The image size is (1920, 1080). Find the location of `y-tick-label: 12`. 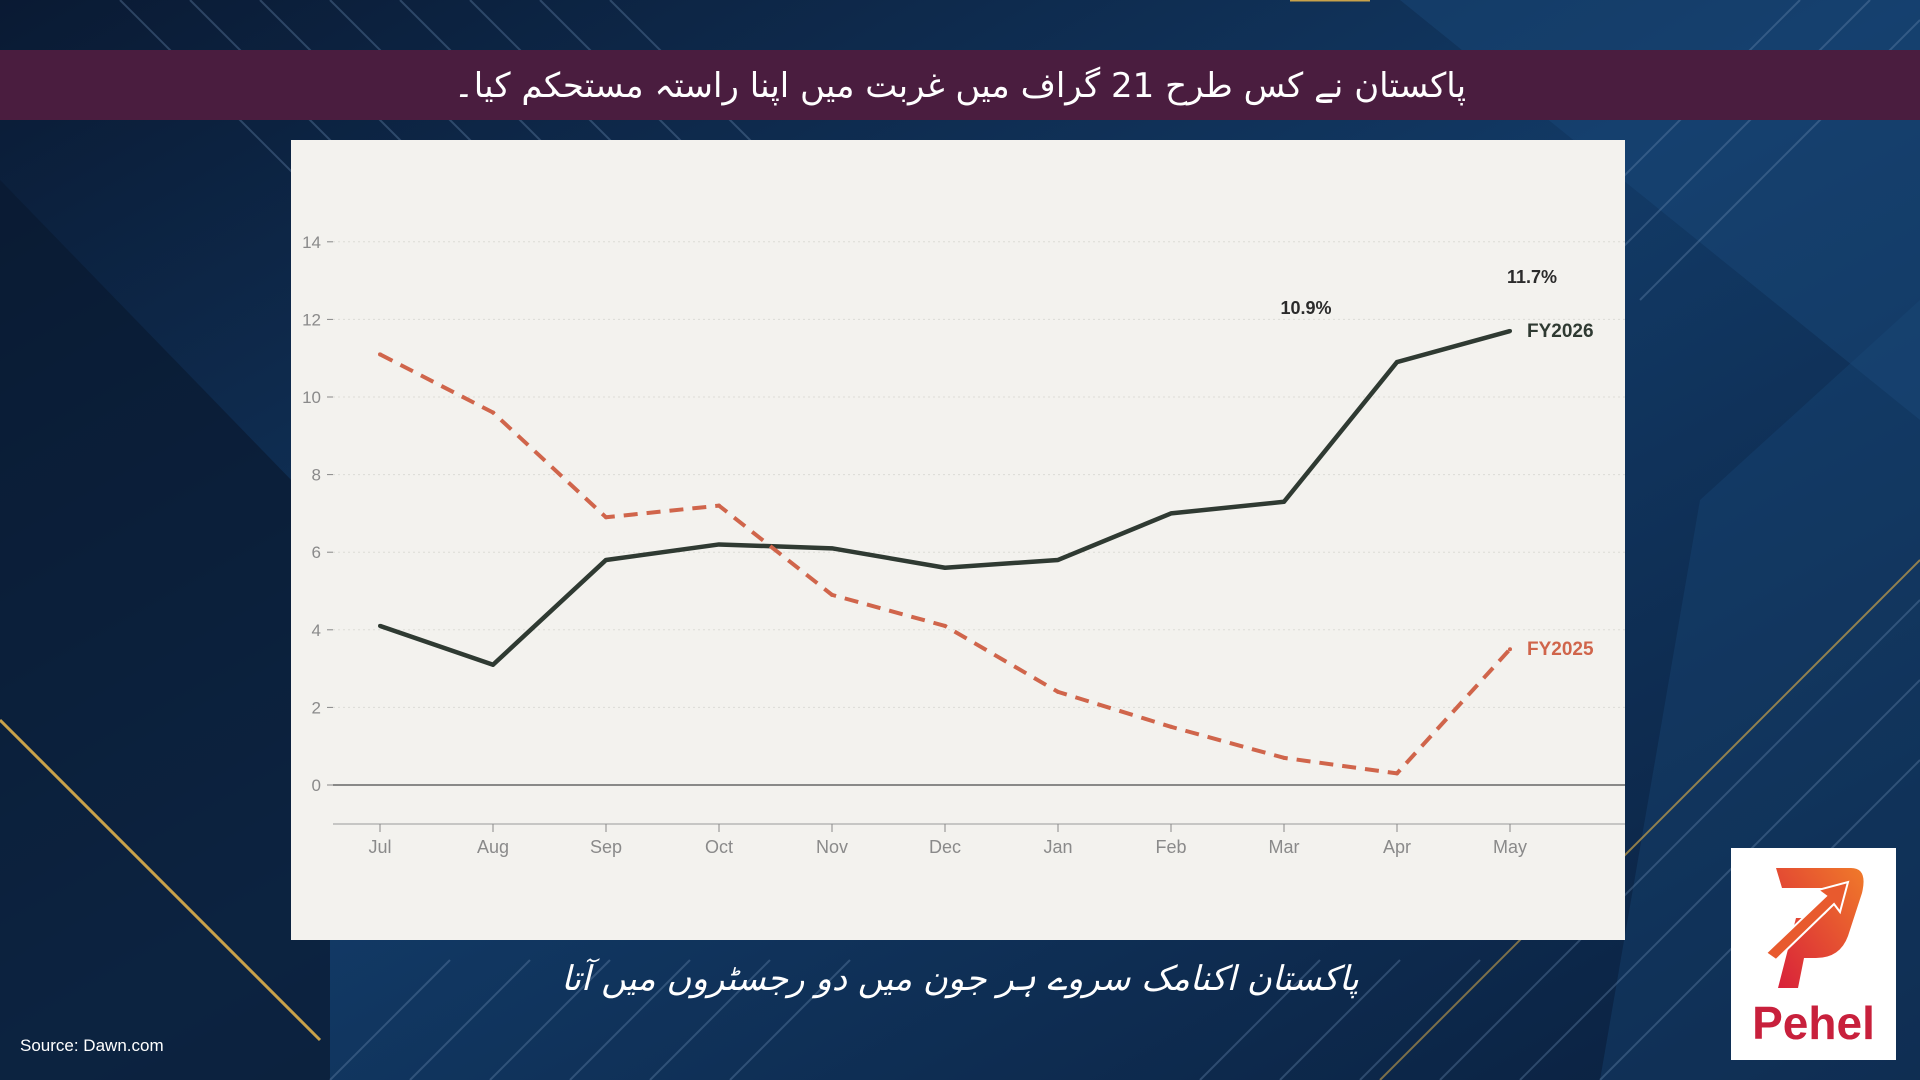

y-tick-label: 12 is located at coordinates (311, 319).